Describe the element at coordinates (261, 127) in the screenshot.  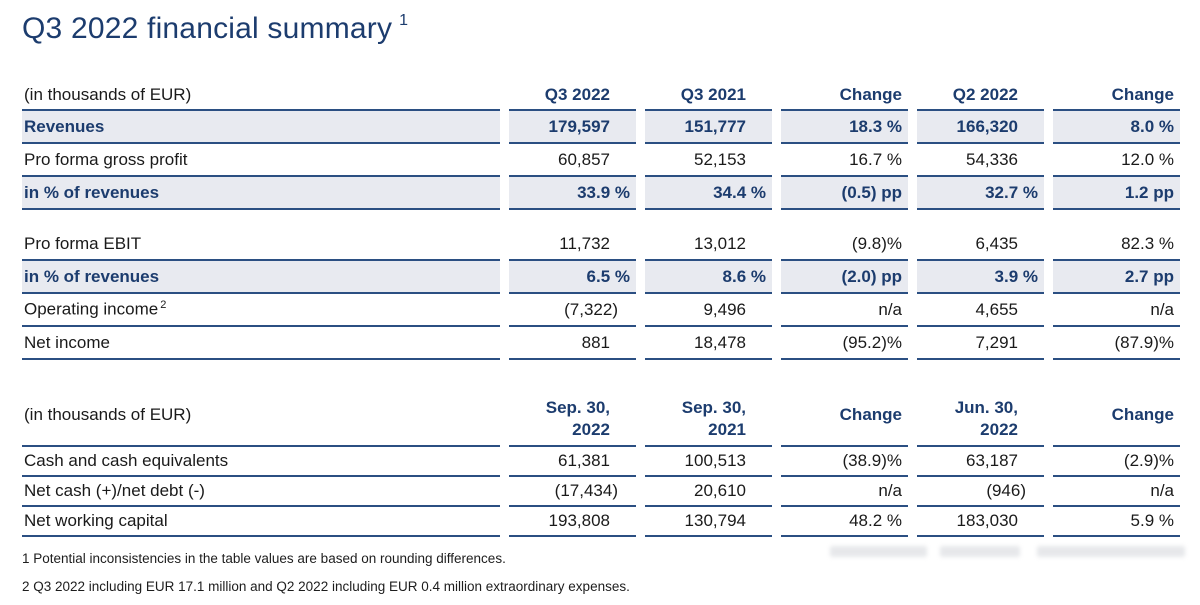
I see `row-label: Revenues` at that location.